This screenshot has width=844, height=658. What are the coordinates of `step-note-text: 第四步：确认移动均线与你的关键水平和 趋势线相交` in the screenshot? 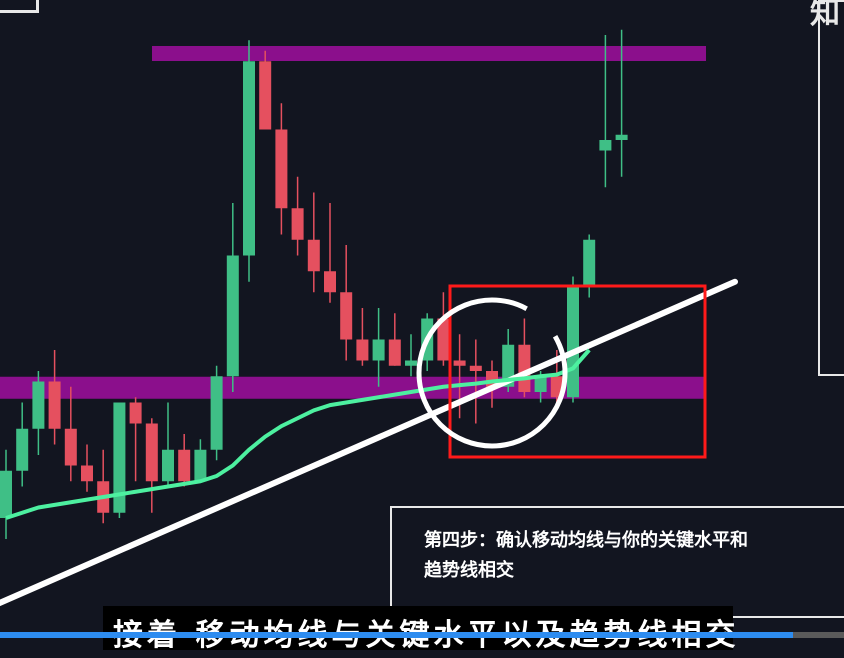 It's located at (634, 556).